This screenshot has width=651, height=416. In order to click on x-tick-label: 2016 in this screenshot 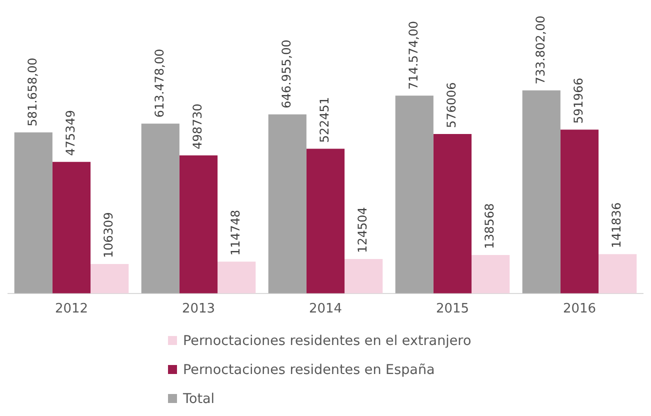, I will do `click(579, 309)`.